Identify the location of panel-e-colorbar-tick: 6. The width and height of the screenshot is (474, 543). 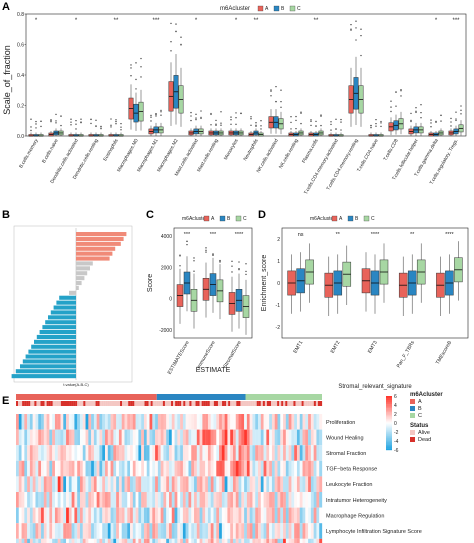
(395, 397).